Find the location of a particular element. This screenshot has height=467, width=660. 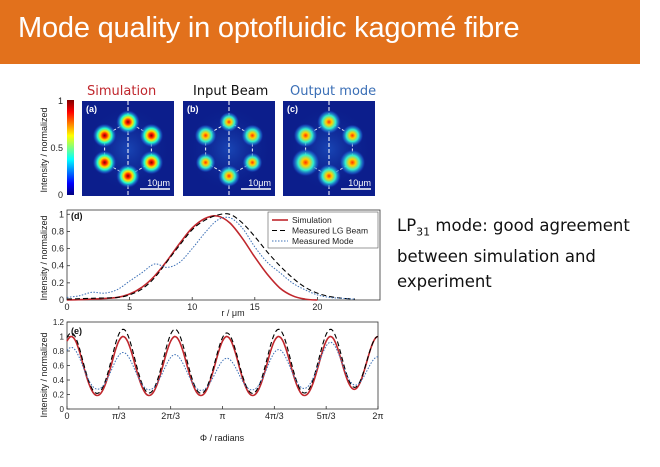

chart-e-xlabel: Φ / radians is located at coordinates (222, 438).